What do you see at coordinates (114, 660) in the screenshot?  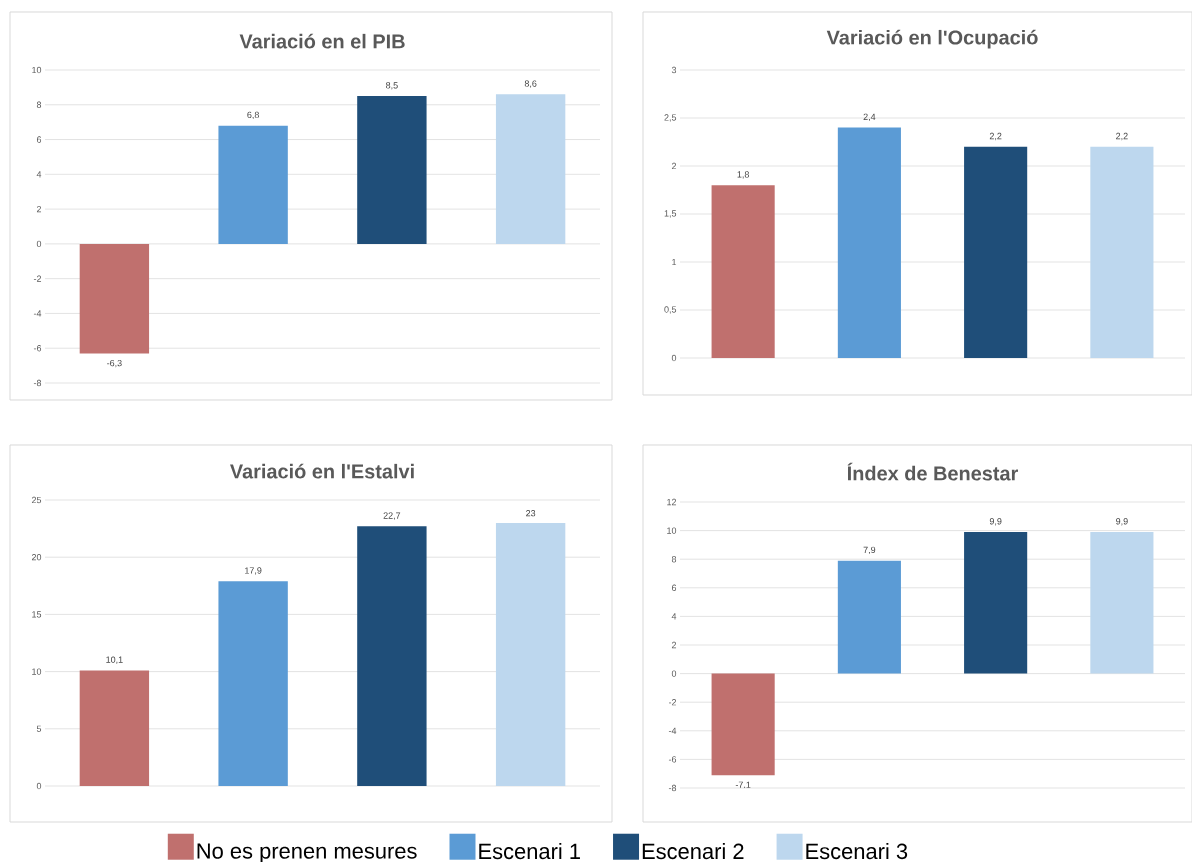 I see `data-label: 10,1` at bounding box center [114, 660].